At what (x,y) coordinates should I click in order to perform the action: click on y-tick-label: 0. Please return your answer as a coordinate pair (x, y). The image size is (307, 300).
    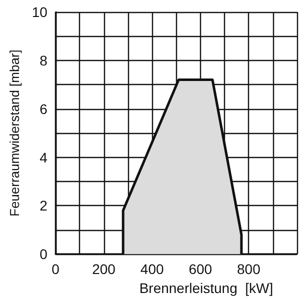
    Looking at the image, I should click on (44, 254).